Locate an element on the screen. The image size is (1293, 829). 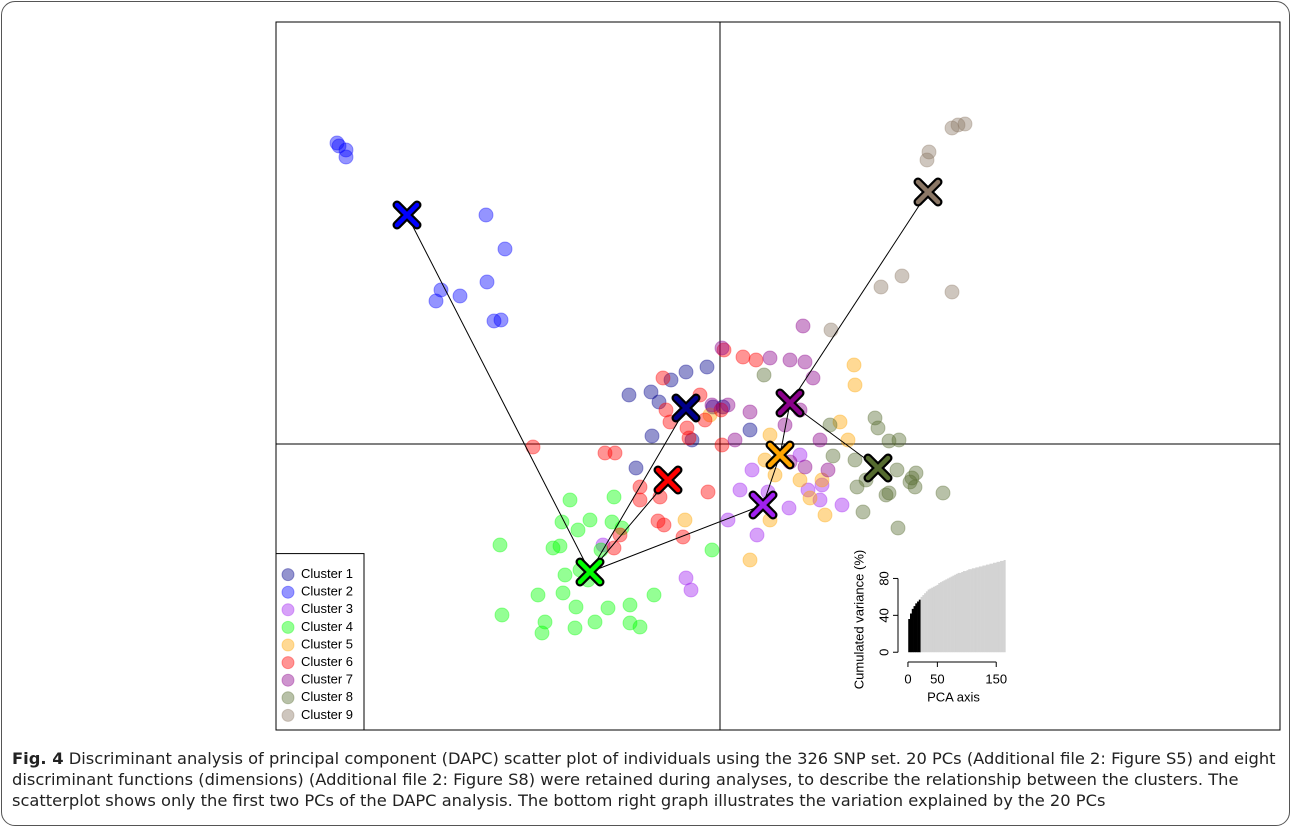
legend-label: Cluster 4 is located at coordinates (327, 626).